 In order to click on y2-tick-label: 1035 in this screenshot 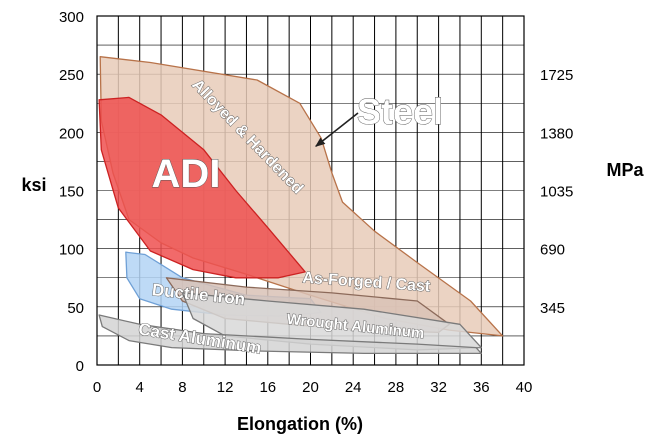, I will do `click(556, 192)`.